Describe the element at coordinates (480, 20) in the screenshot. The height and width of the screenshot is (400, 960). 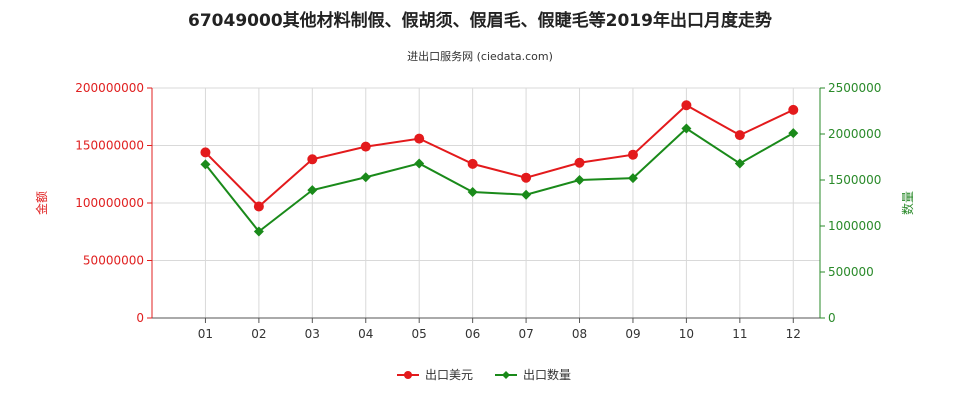
I see `chart-title: 67049000其他材料制假、假胡须、假眉毛、假睫毛等2019年出口月度走势` at that location.